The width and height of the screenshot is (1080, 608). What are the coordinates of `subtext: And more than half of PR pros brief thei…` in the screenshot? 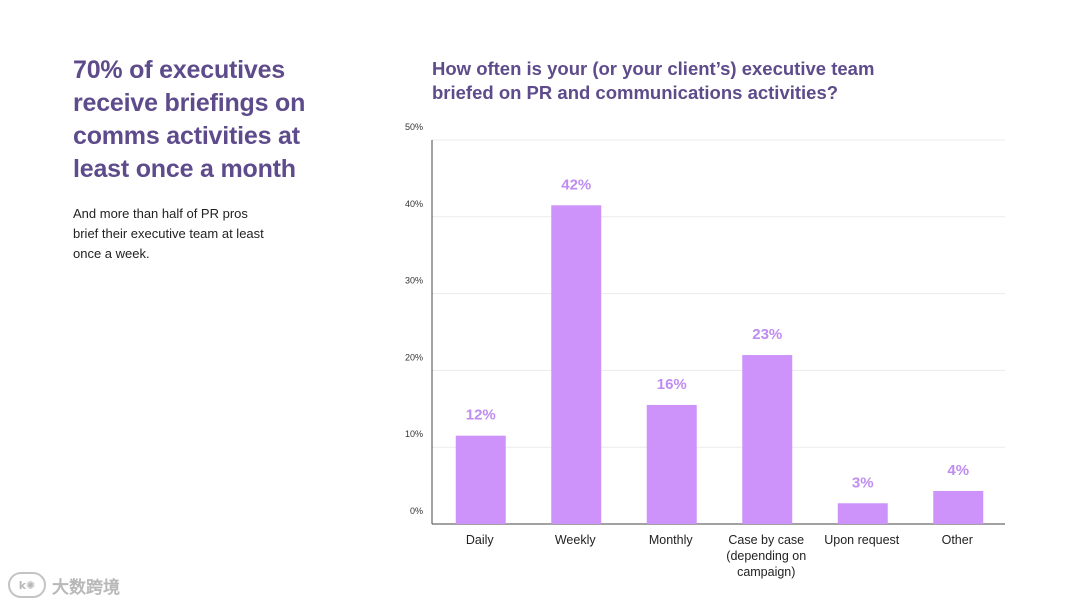 It's located at (168, 233).